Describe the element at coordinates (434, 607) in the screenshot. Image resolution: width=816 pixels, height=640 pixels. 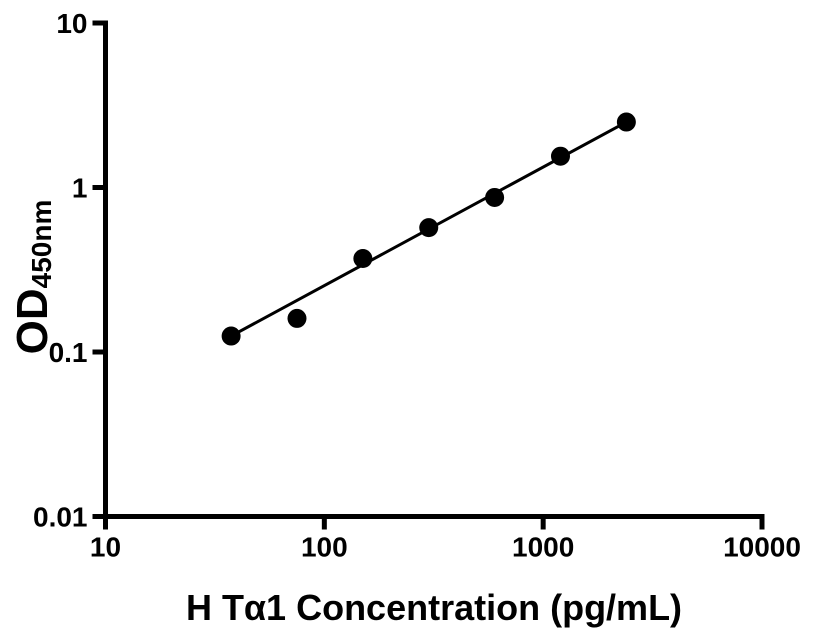
I see `x-axis-title: H Tα1 Concentration (pg/mL)` at that location.